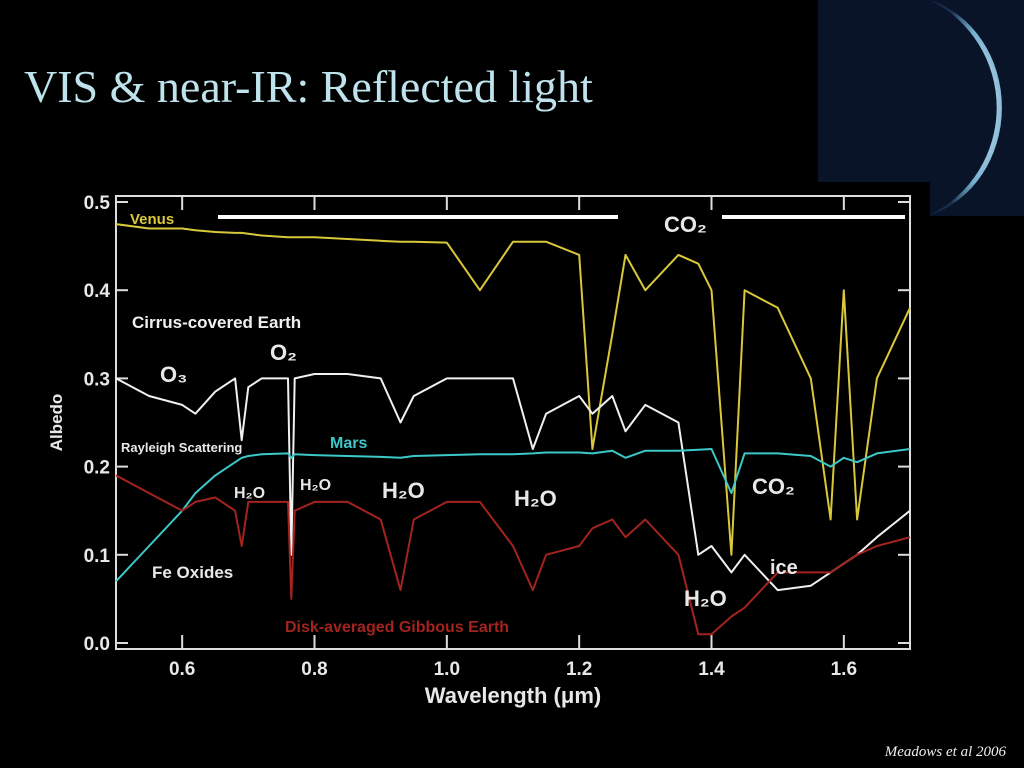 The image size is (1024, 768). What do you see at coordinates (283, 352) in the screenshot?
I see `annotation: O₂` at bounding box center [283, 352].